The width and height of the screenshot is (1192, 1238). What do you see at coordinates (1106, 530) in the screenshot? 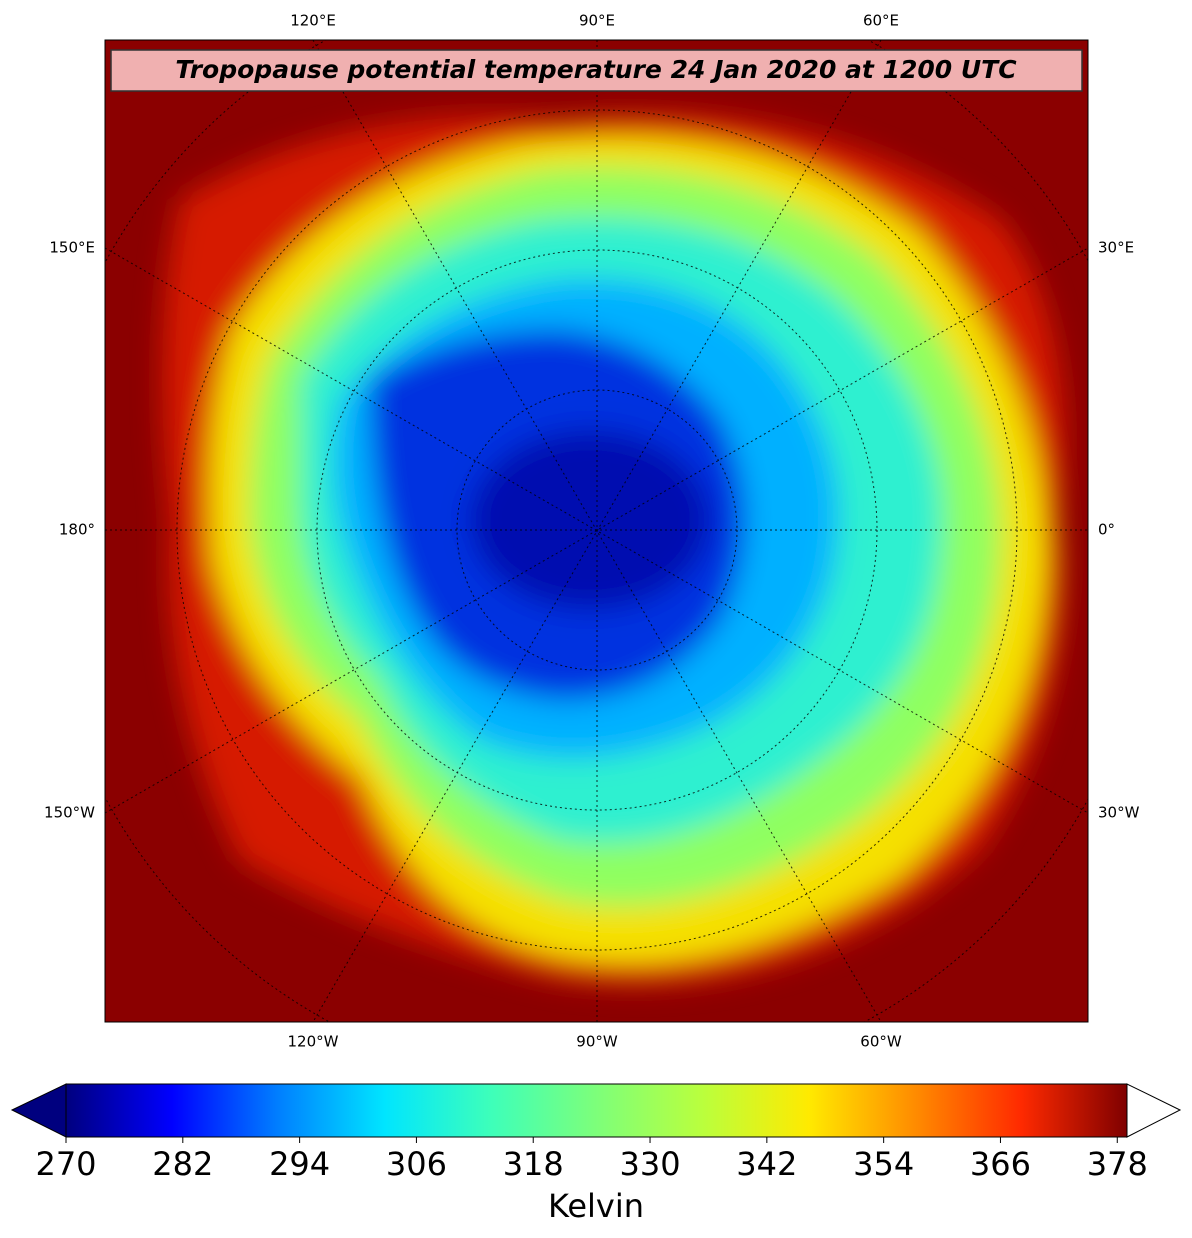
I see `lat-lon-label: 0°` at bounding box center [1106, 530].